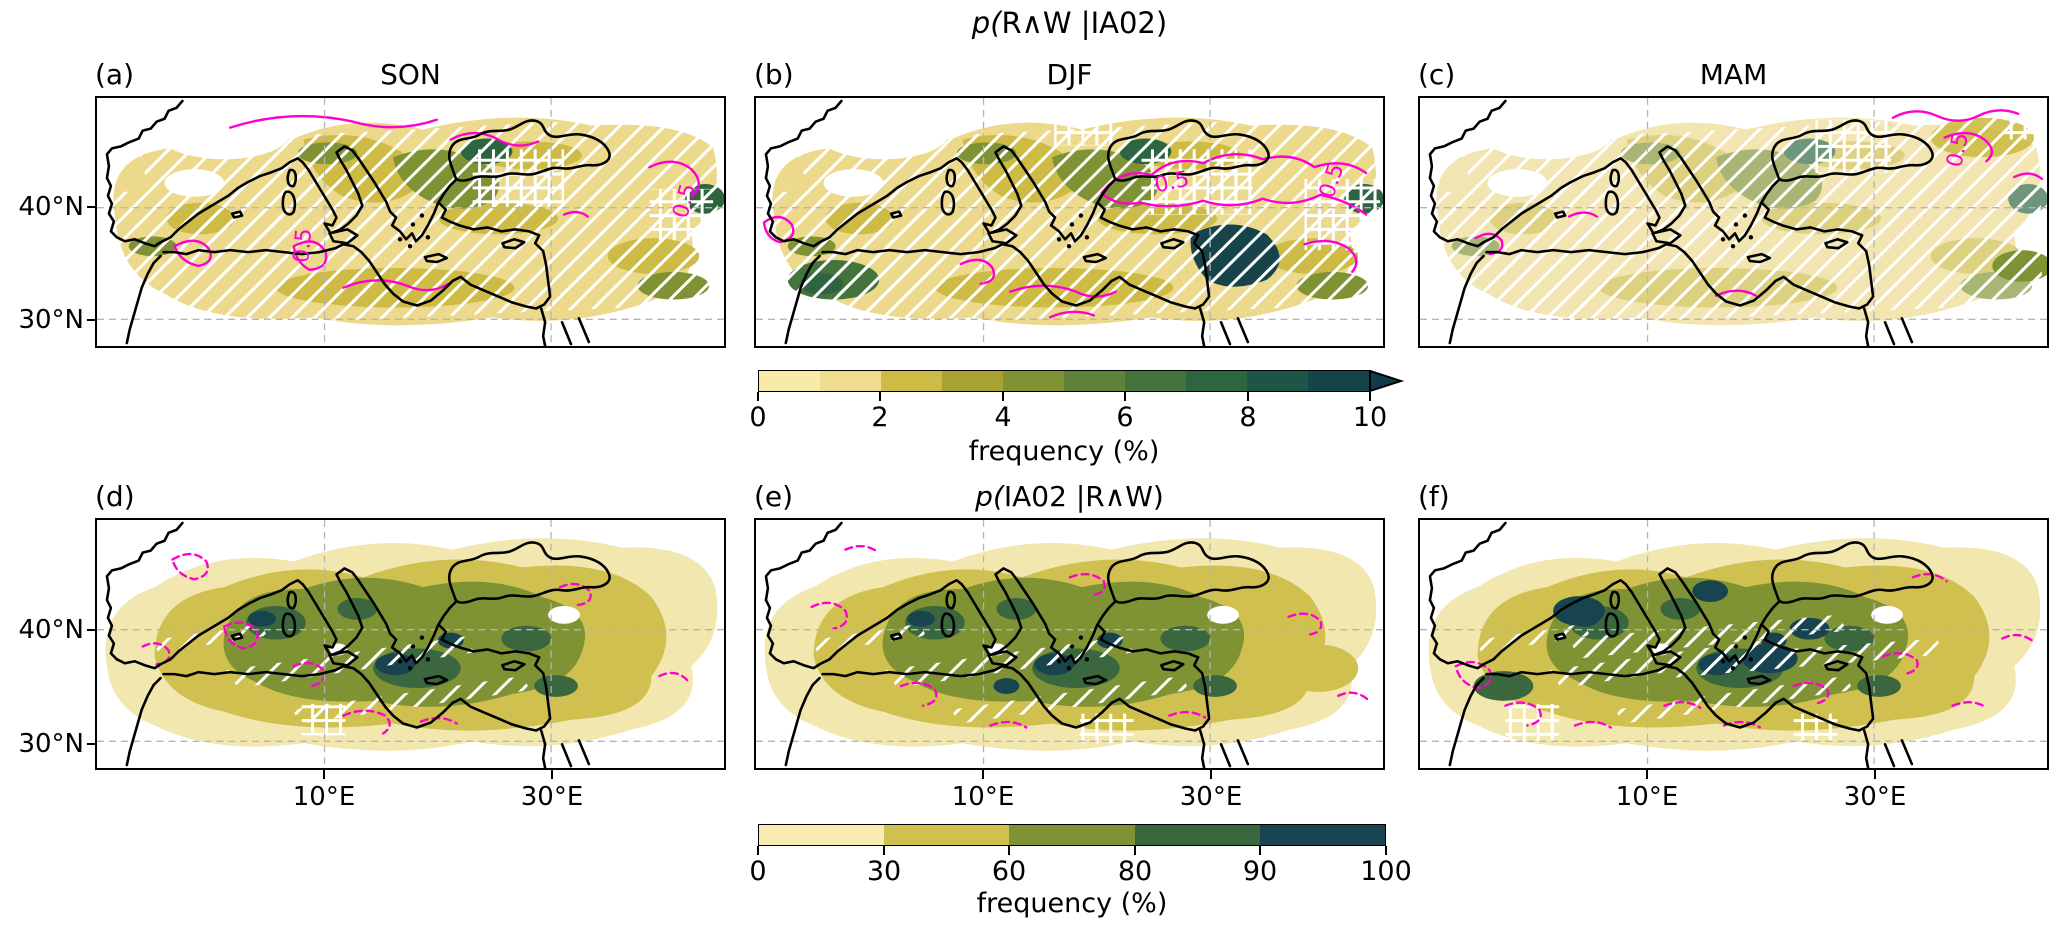  What do you see at coordinates (1733, 644) in the screenshot?
I see `panel-f-map` at bounding box center [1733, 644].